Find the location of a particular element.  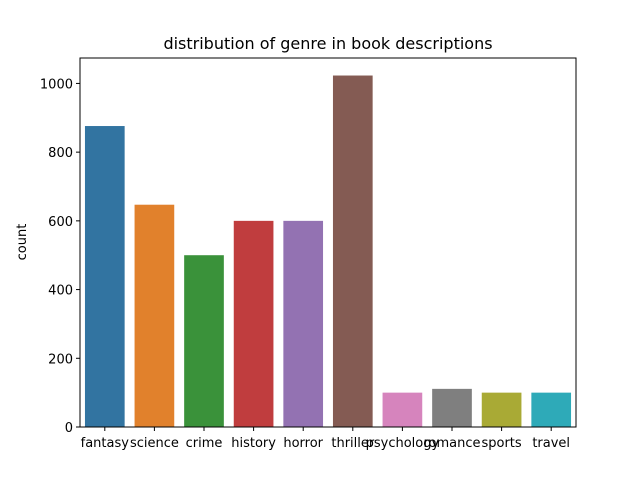

y-tick-label-0: 0 is located at coordinates (69, 428).